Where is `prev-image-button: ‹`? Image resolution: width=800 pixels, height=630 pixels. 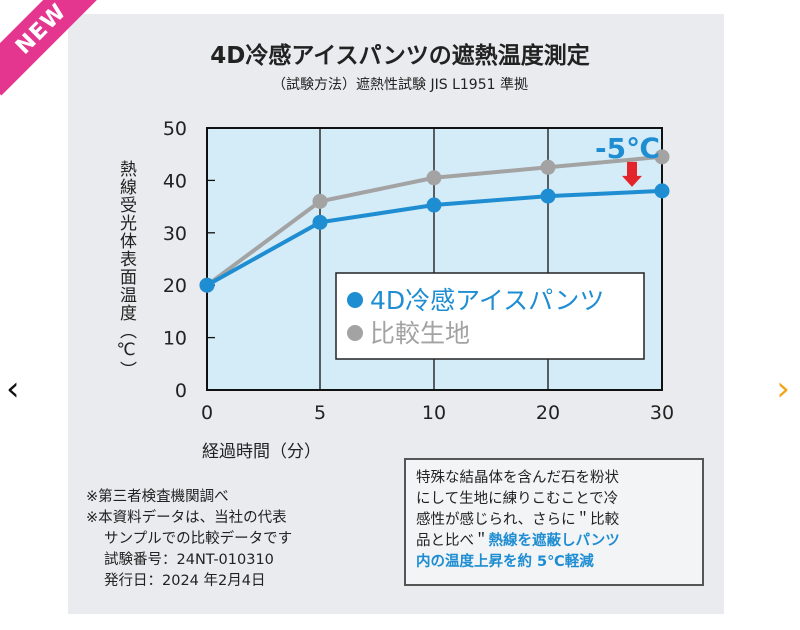
prev-image-button: ‹ is located at coordinates (13, 389).